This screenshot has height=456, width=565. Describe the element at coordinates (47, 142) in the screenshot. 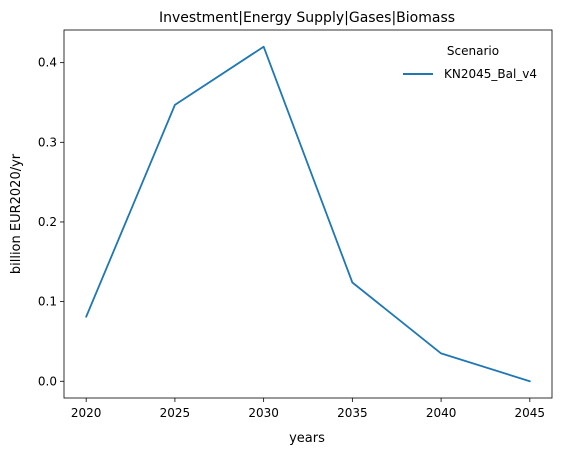

I see `y-tick-label-0-3: 0.3` at that location.